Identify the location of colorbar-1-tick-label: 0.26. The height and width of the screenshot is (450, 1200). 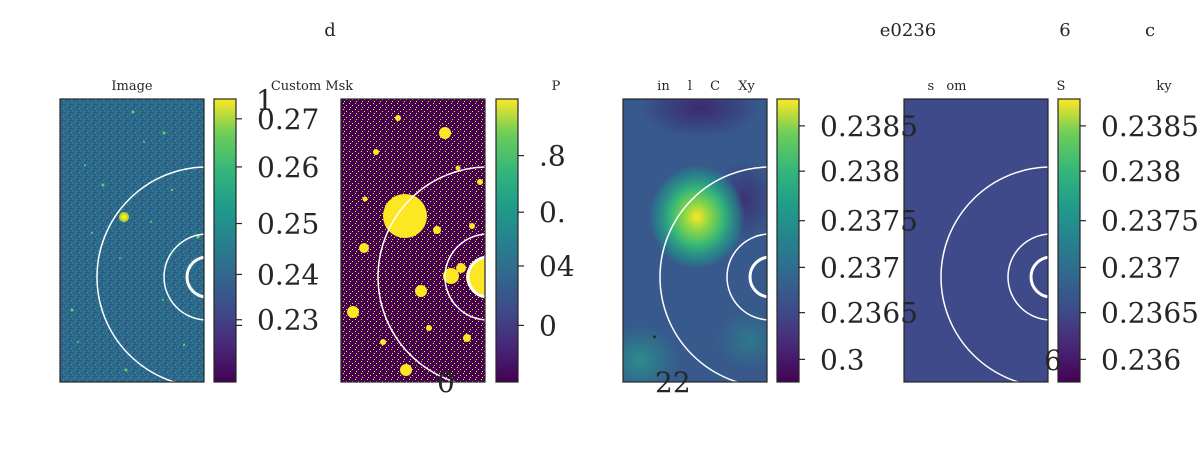
(288, 167).